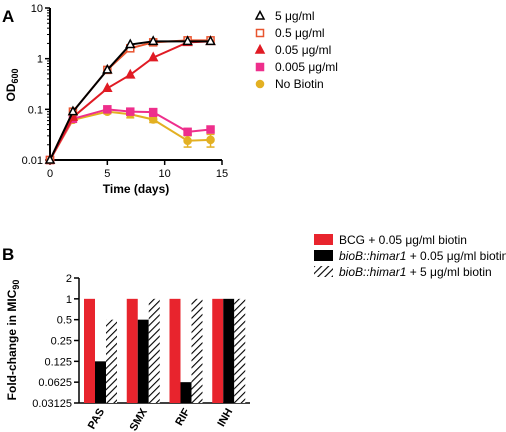  Describe the element at coordinates (295, 16) in the screenshot. I see `legend-label-a: 5 μg/ml` at that location.